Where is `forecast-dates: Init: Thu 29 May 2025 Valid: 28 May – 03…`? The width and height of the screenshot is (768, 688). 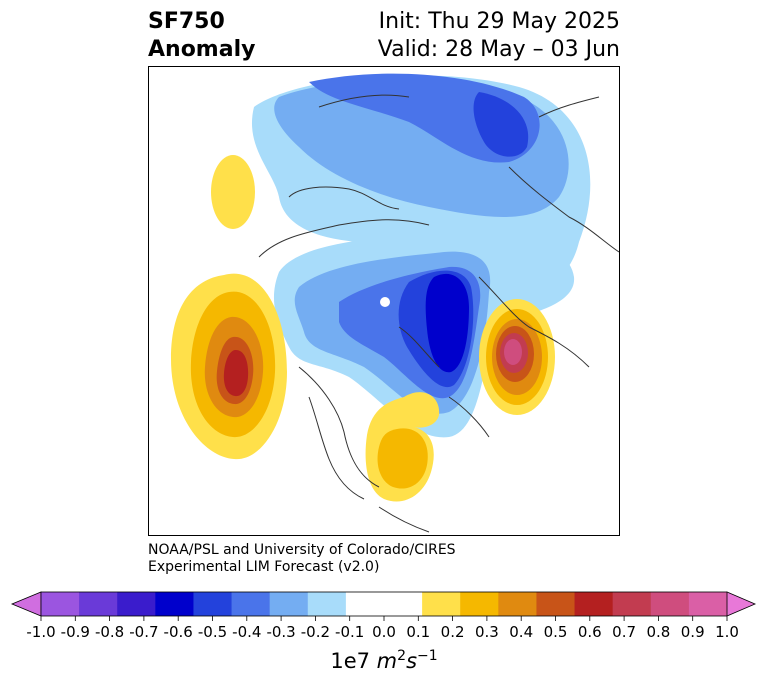
forecast-dates: Init: Thu 29 May 2025 Valid: 28 May – 03… is located at coordinates (499, 36).